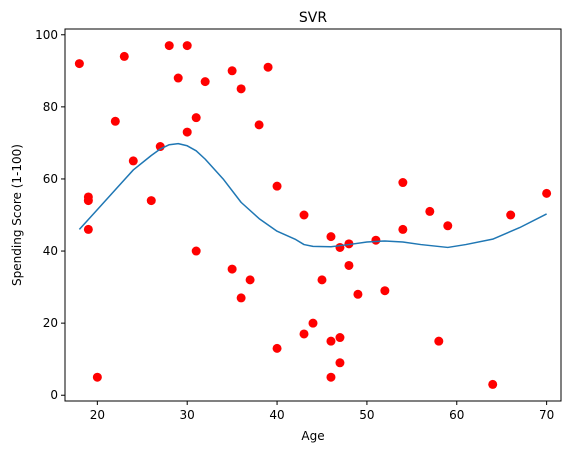 This screenshot has height=453, width=571. I want to click on x-tick-label-20: 20, so click(97, 415).